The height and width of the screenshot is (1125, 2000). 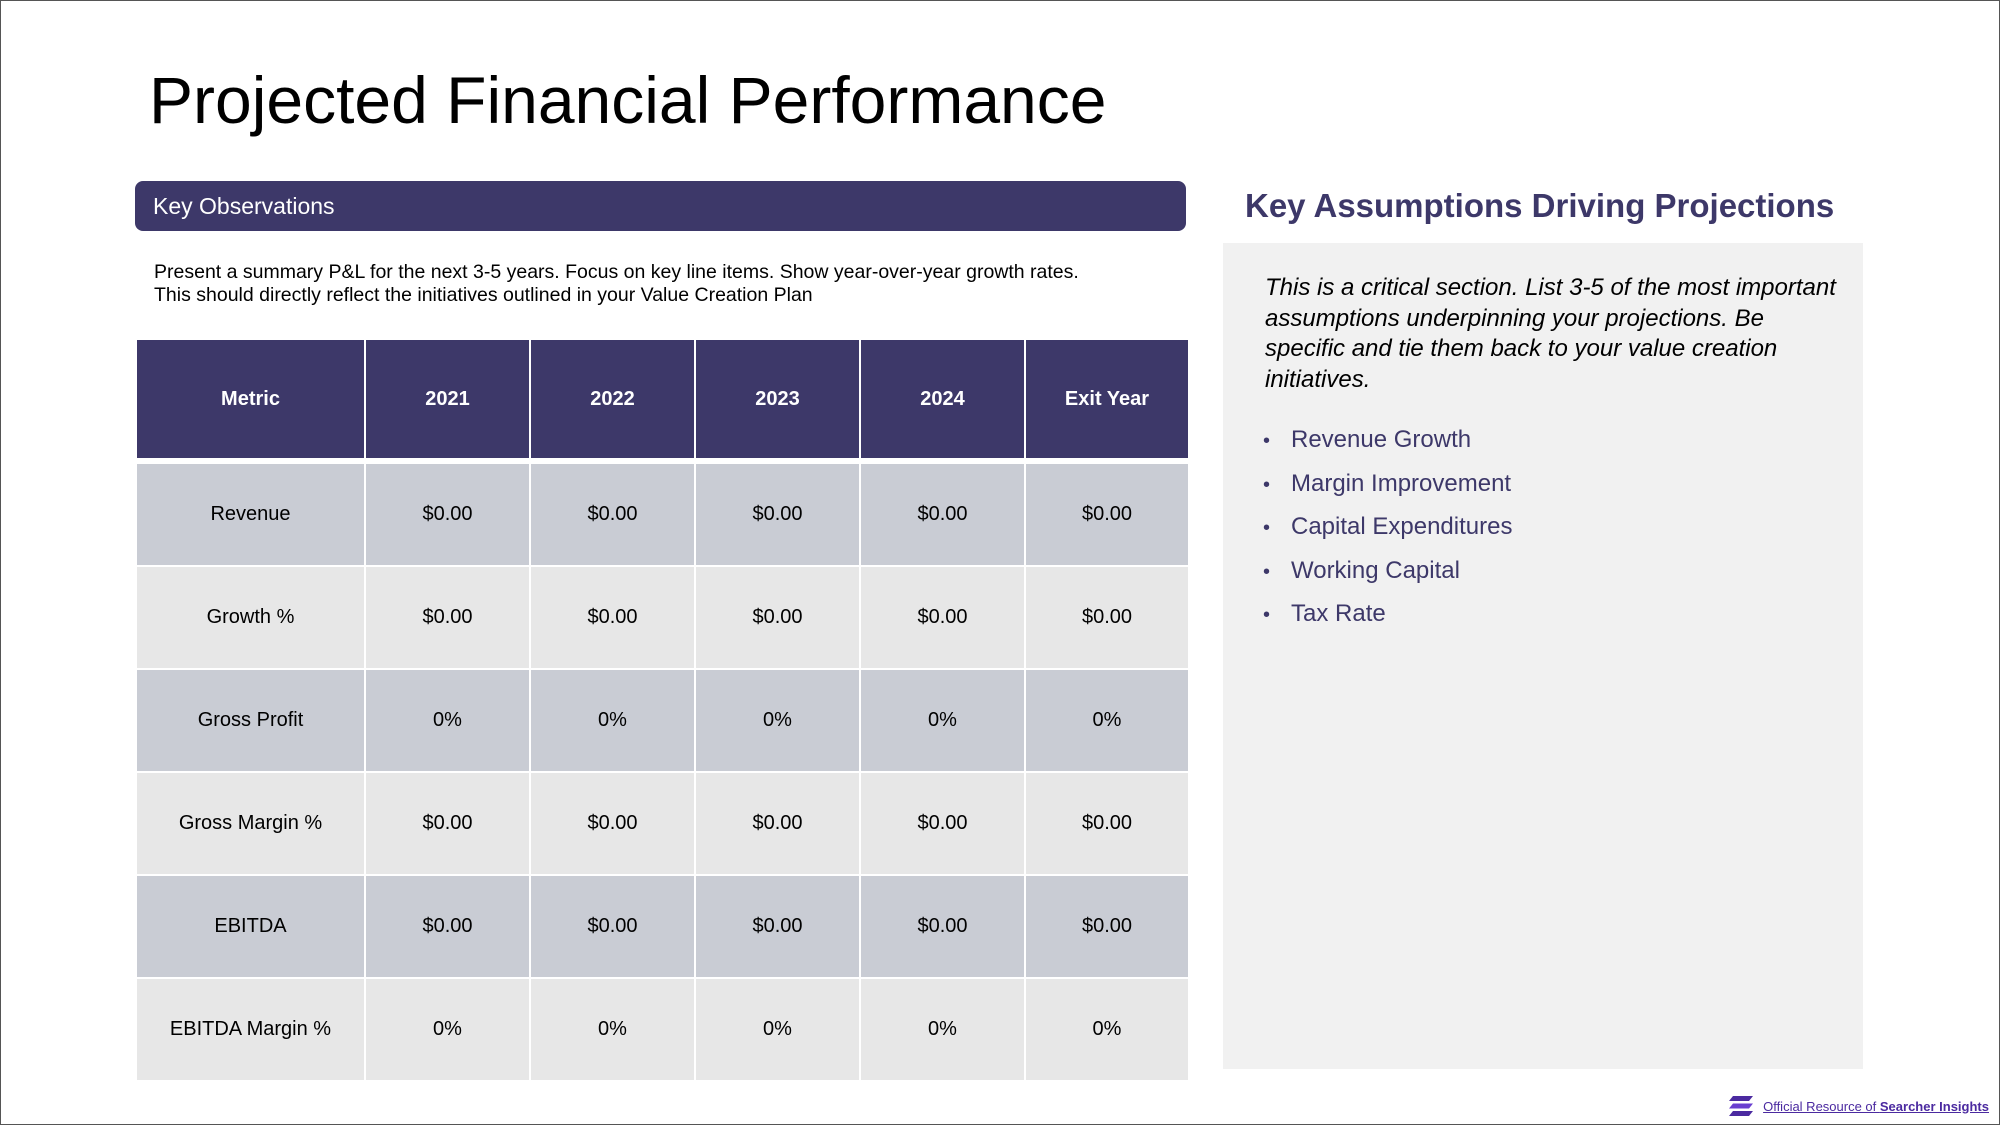 I want to click on list-item: • Tax Rate, so click(x=1387, y=615).